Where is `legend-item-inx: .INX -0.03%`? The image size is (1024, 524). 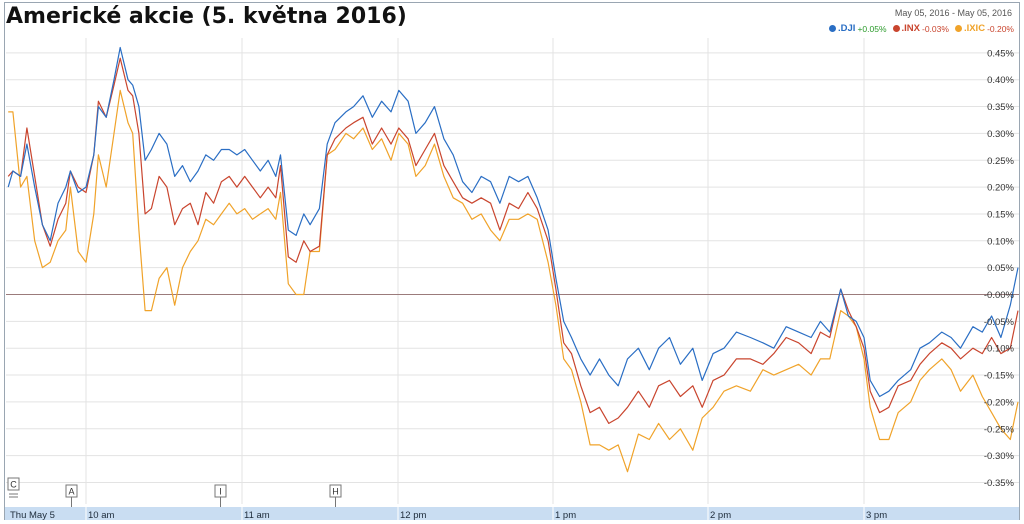 legend-item-inx: .INX -0.03% is located at coordinates (920, 28).